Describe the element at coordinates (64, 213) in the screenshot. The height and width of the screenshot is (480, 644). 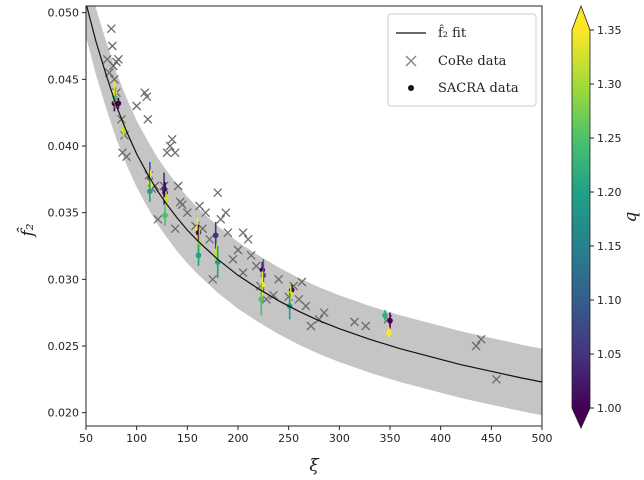
I see `y-tick-label: 0.035` at that location.